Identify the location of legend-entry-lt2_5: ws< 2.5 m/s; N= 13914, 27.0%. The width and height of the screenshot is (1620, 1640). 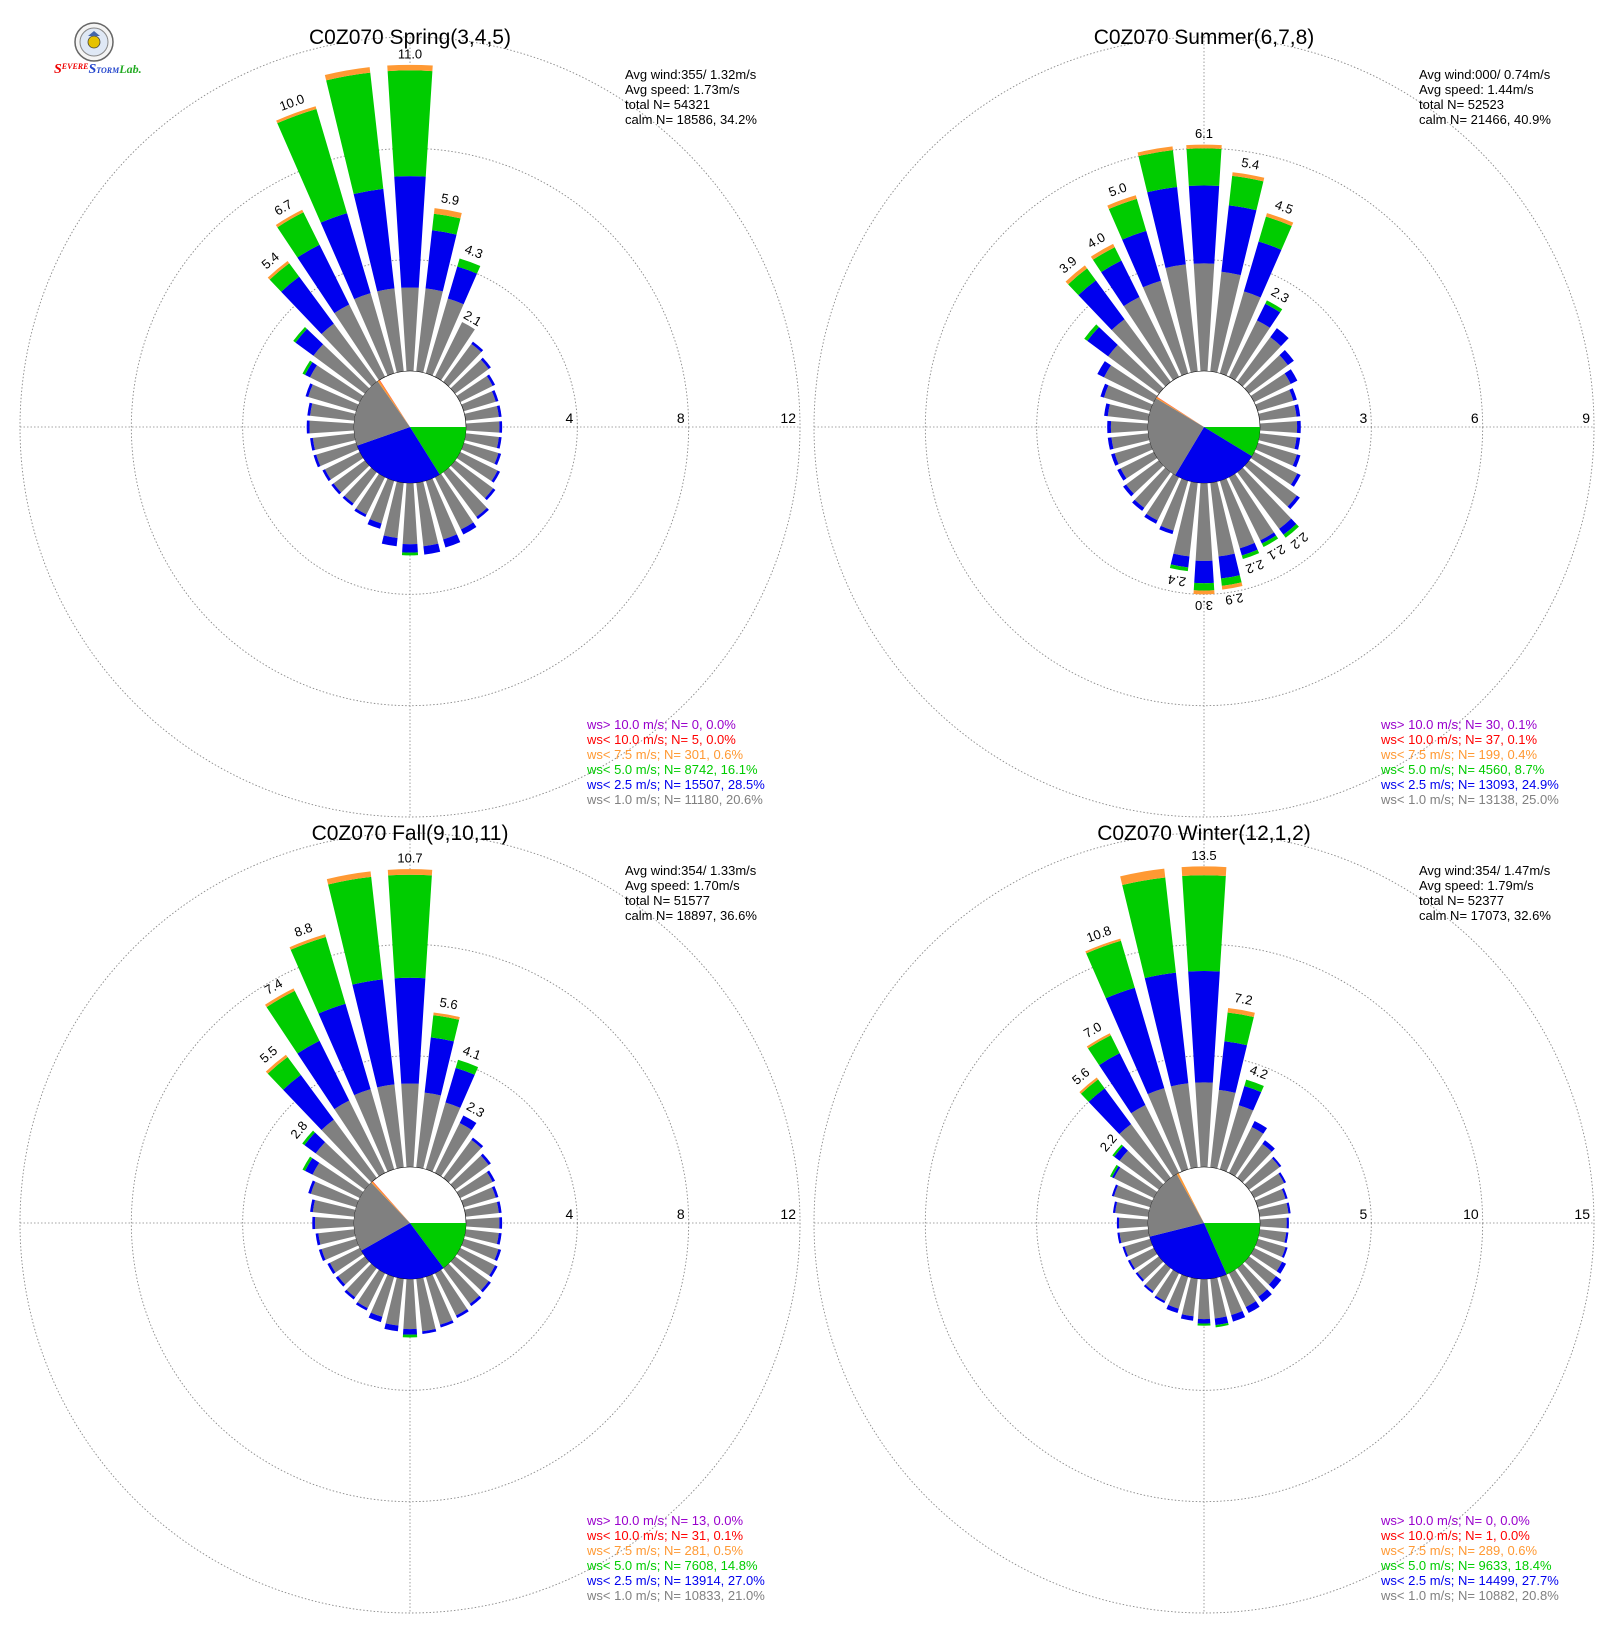
(675, 1580).